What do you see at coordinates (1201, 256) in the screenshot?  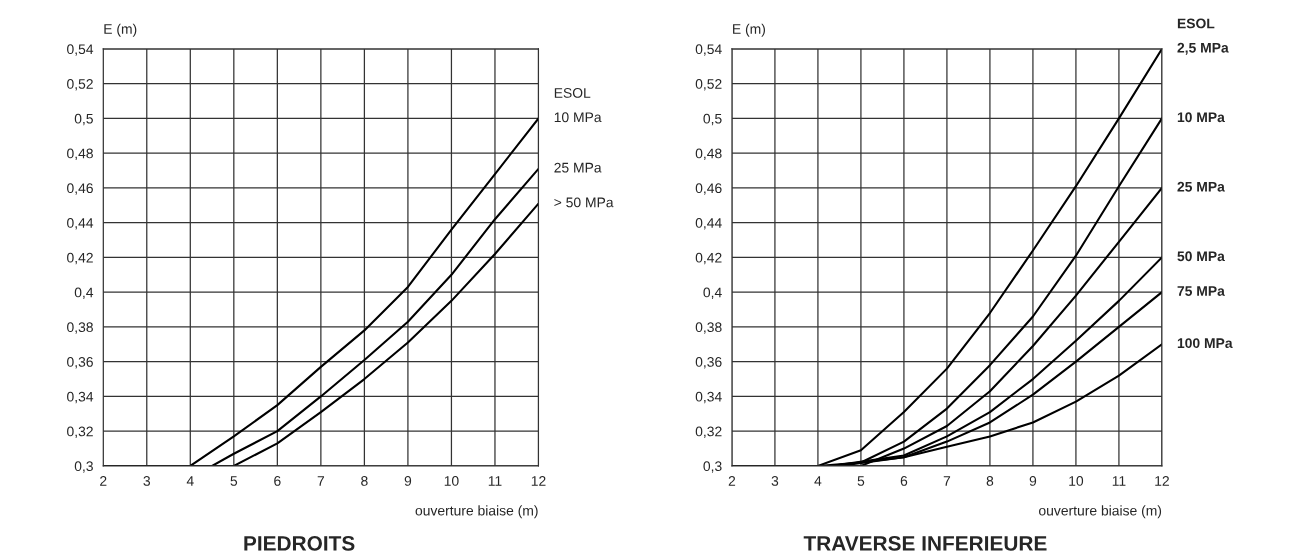 I see `series-label: 50 MPa` at bounding box center [1201, 256].